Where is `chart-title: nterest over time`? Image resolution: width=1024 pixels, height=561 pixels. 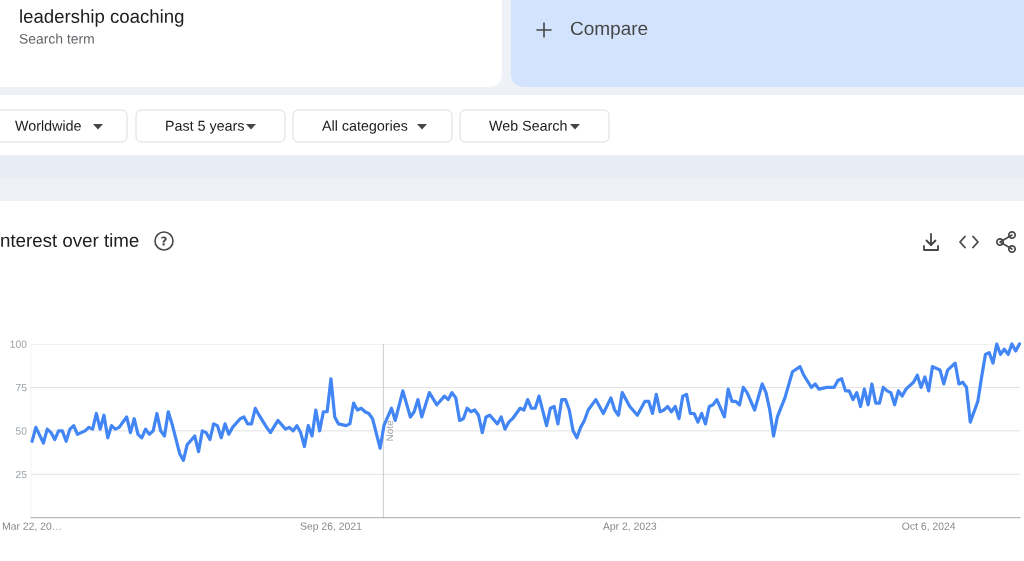 chart-title: nterest over time is located at coordinates (70, 240).